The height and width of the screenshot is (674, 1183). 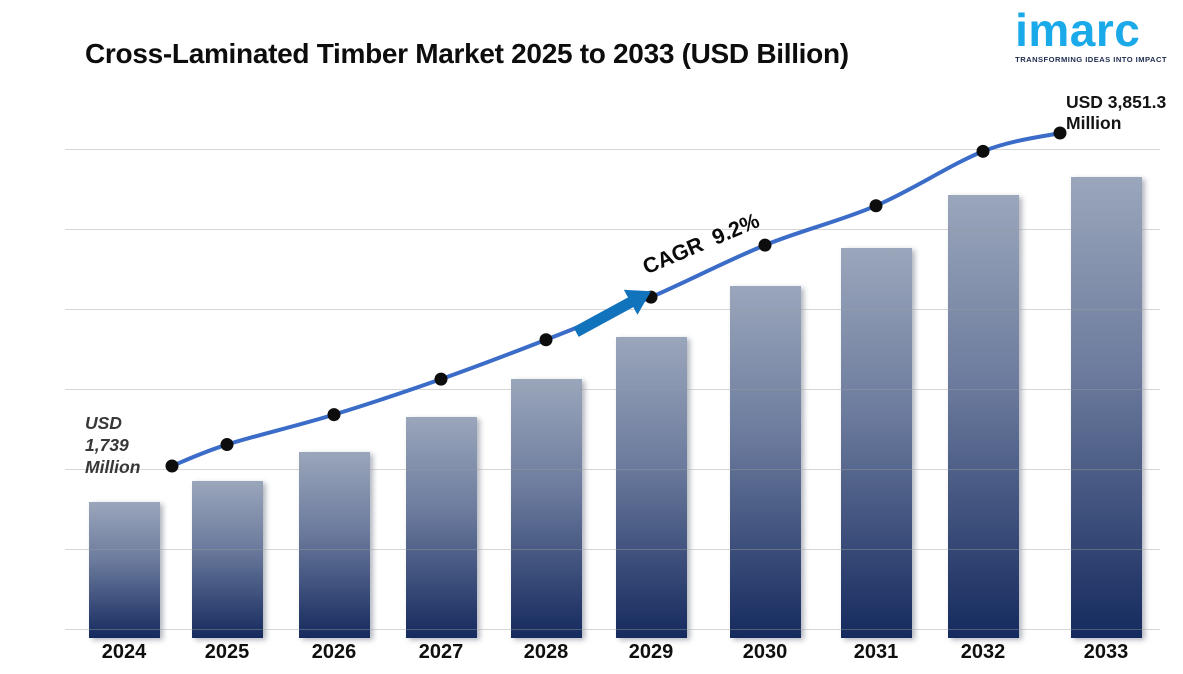 What do you see at coordinates (651, 652) in the screenshot?
I see `x-axis-label-2029: 2029` at bounding box center [651, 652].